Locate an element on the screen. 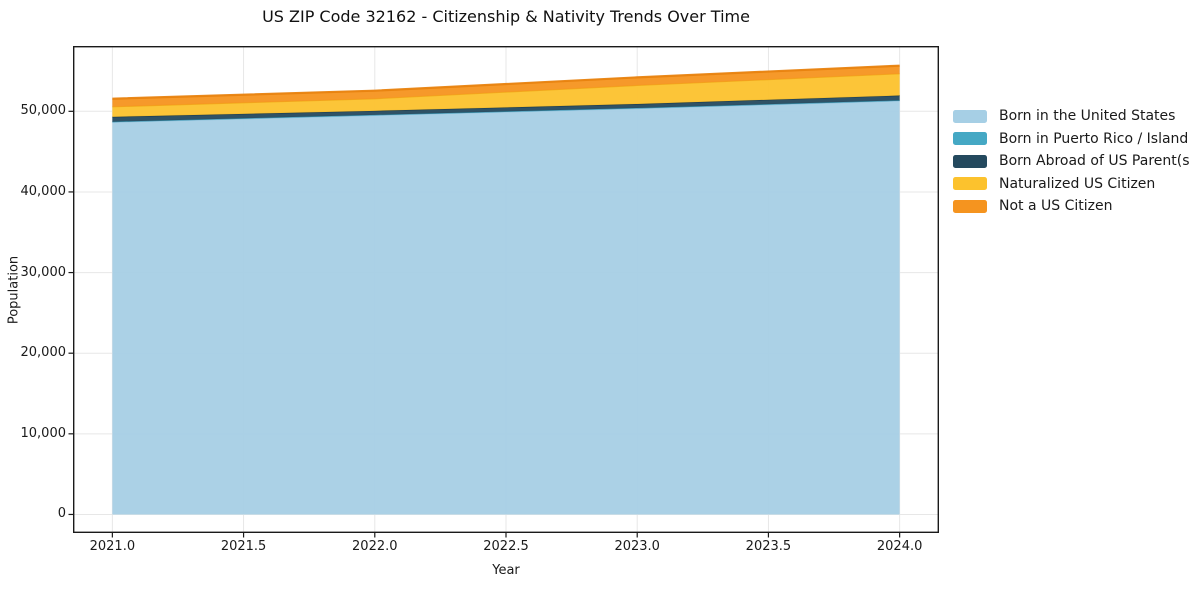  y-tick-label: 50,000 is located at coordinates (43, 111).